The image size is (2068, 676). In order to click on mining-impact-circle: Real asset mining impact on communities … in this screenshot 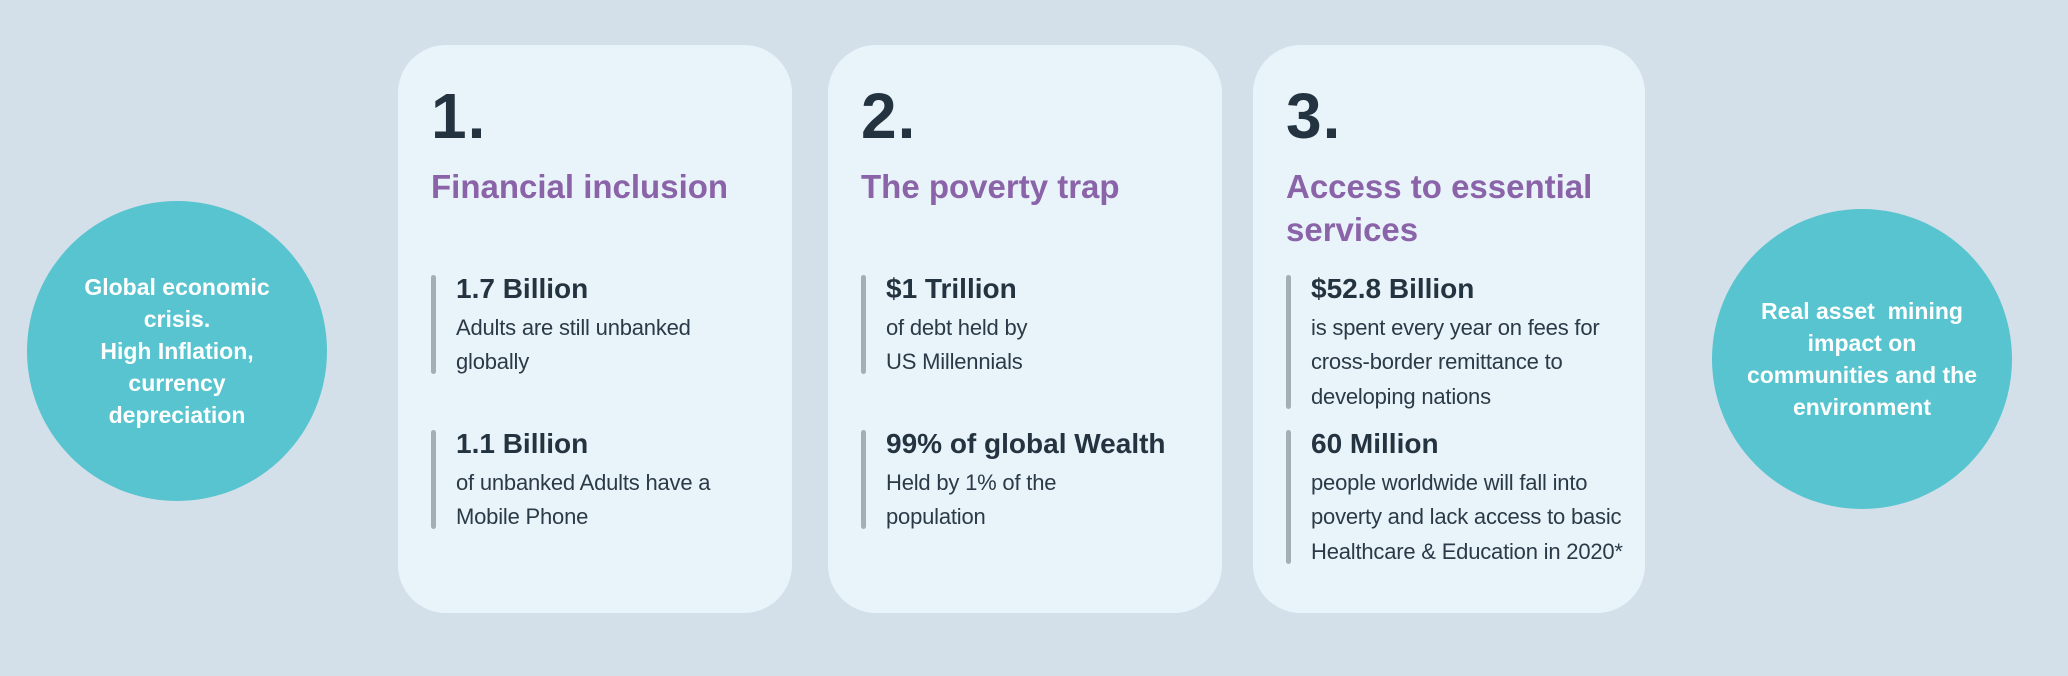, I will do `click(1862, 359)`.